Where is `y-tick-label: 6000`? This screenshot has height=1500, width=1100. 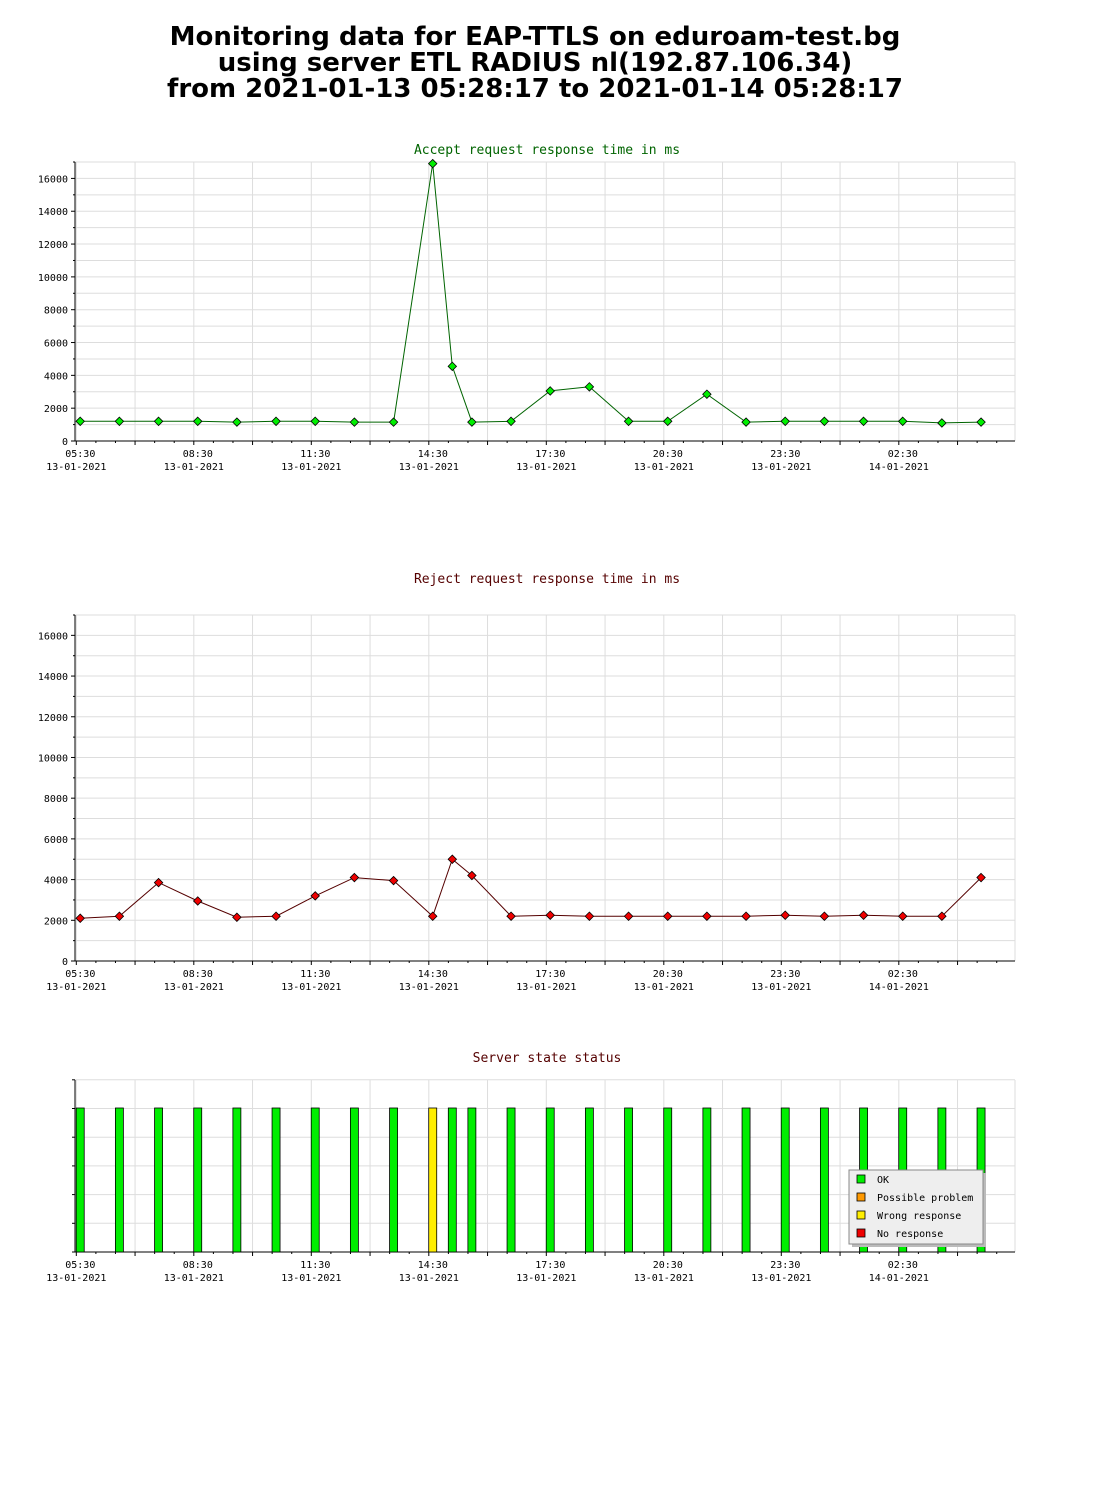
y-tick-label: 6000 is located at coordinates (56, 840).